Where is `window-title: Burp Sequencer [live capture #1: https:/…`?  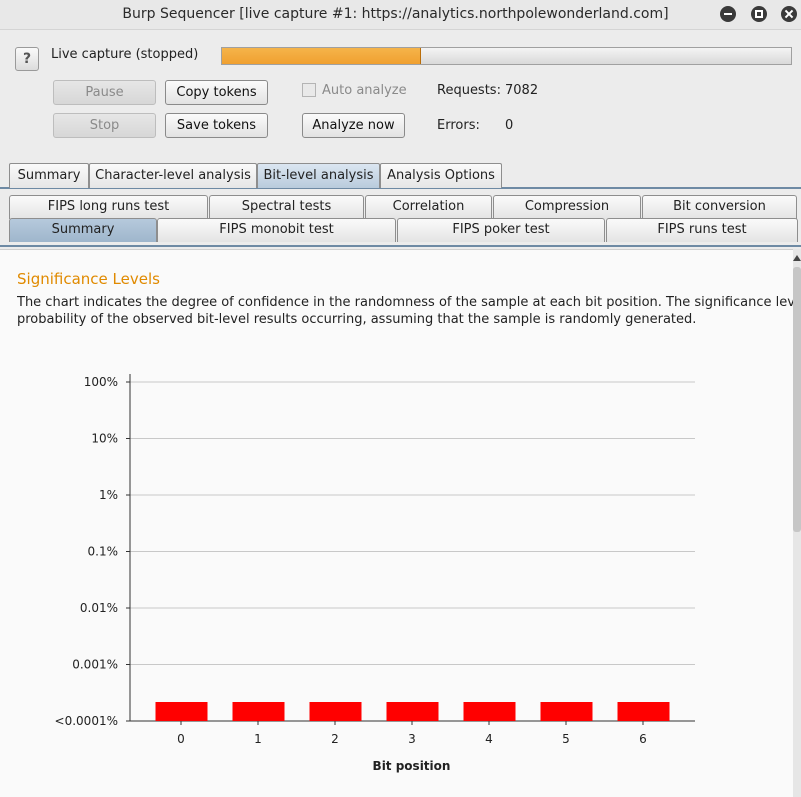
window-title: Burp Sequencer [live capture #1: https:/… is located at coordinates (395, 14).